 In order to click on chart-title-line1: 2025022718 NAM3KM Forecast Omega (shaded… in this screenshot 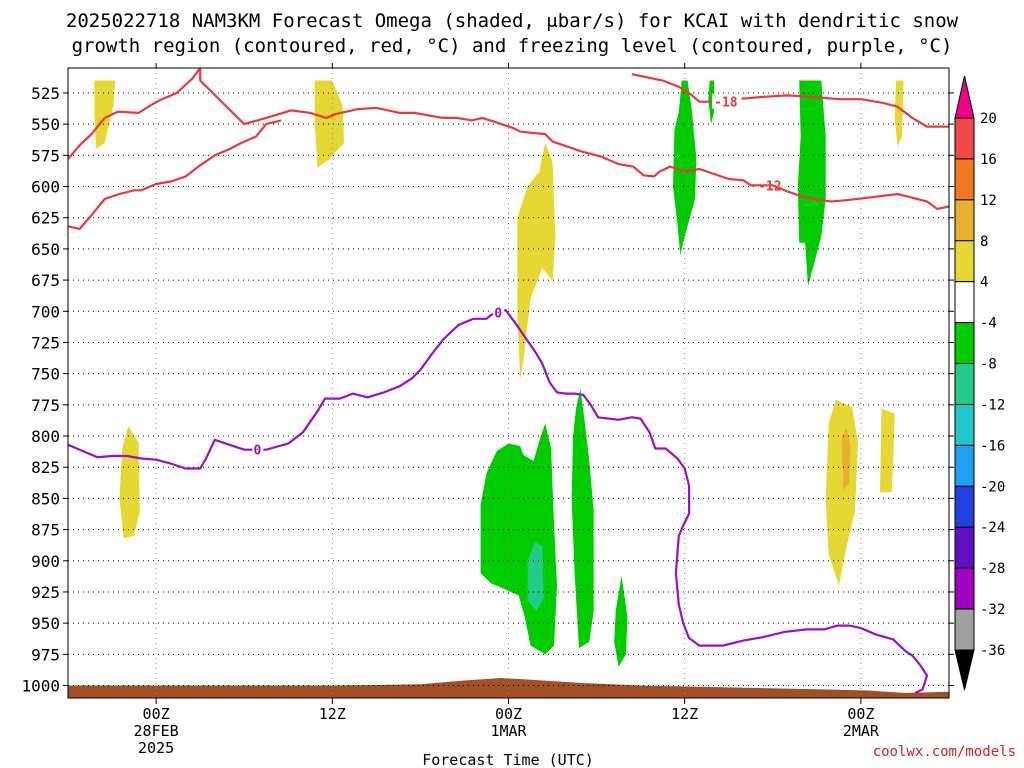, I will do `click(512, 21)`.